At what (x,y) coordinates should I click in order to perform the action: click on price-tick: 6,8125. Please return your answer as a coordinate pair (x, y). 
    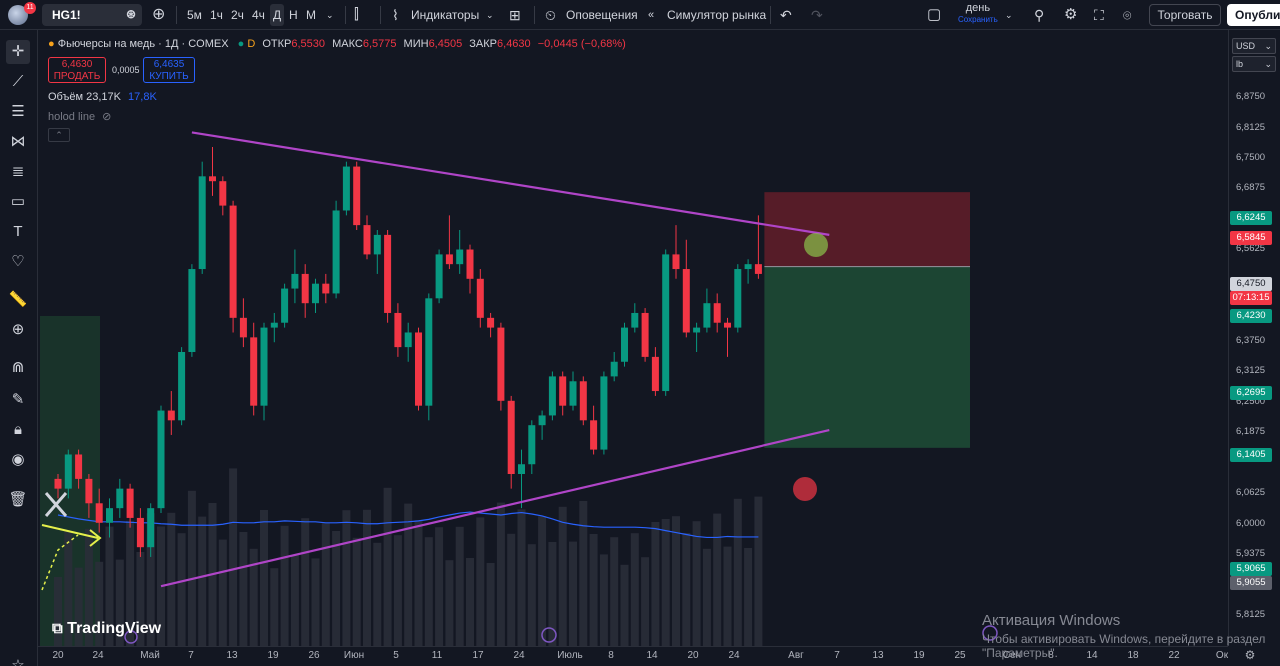
    Looking at the image, I should click on (1251, 127).